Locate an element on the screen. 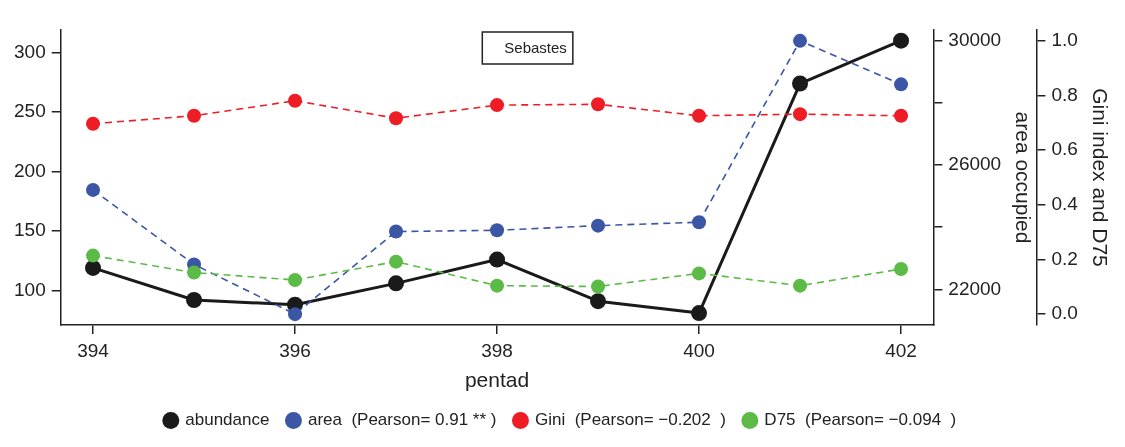 This screenshot has height=447, width=1125. x-tick-label: 396 is located at coordinates (295, 350).